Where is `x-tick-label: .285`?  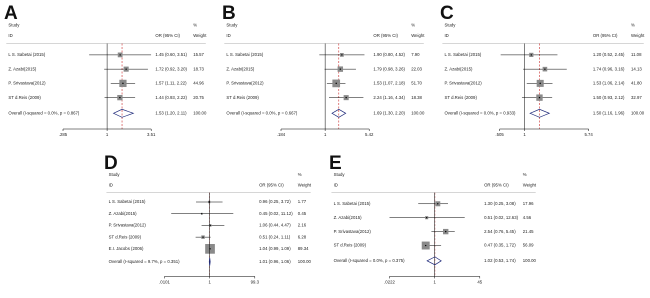 x-tick-label: .285 is located at coordinates (63, 134).